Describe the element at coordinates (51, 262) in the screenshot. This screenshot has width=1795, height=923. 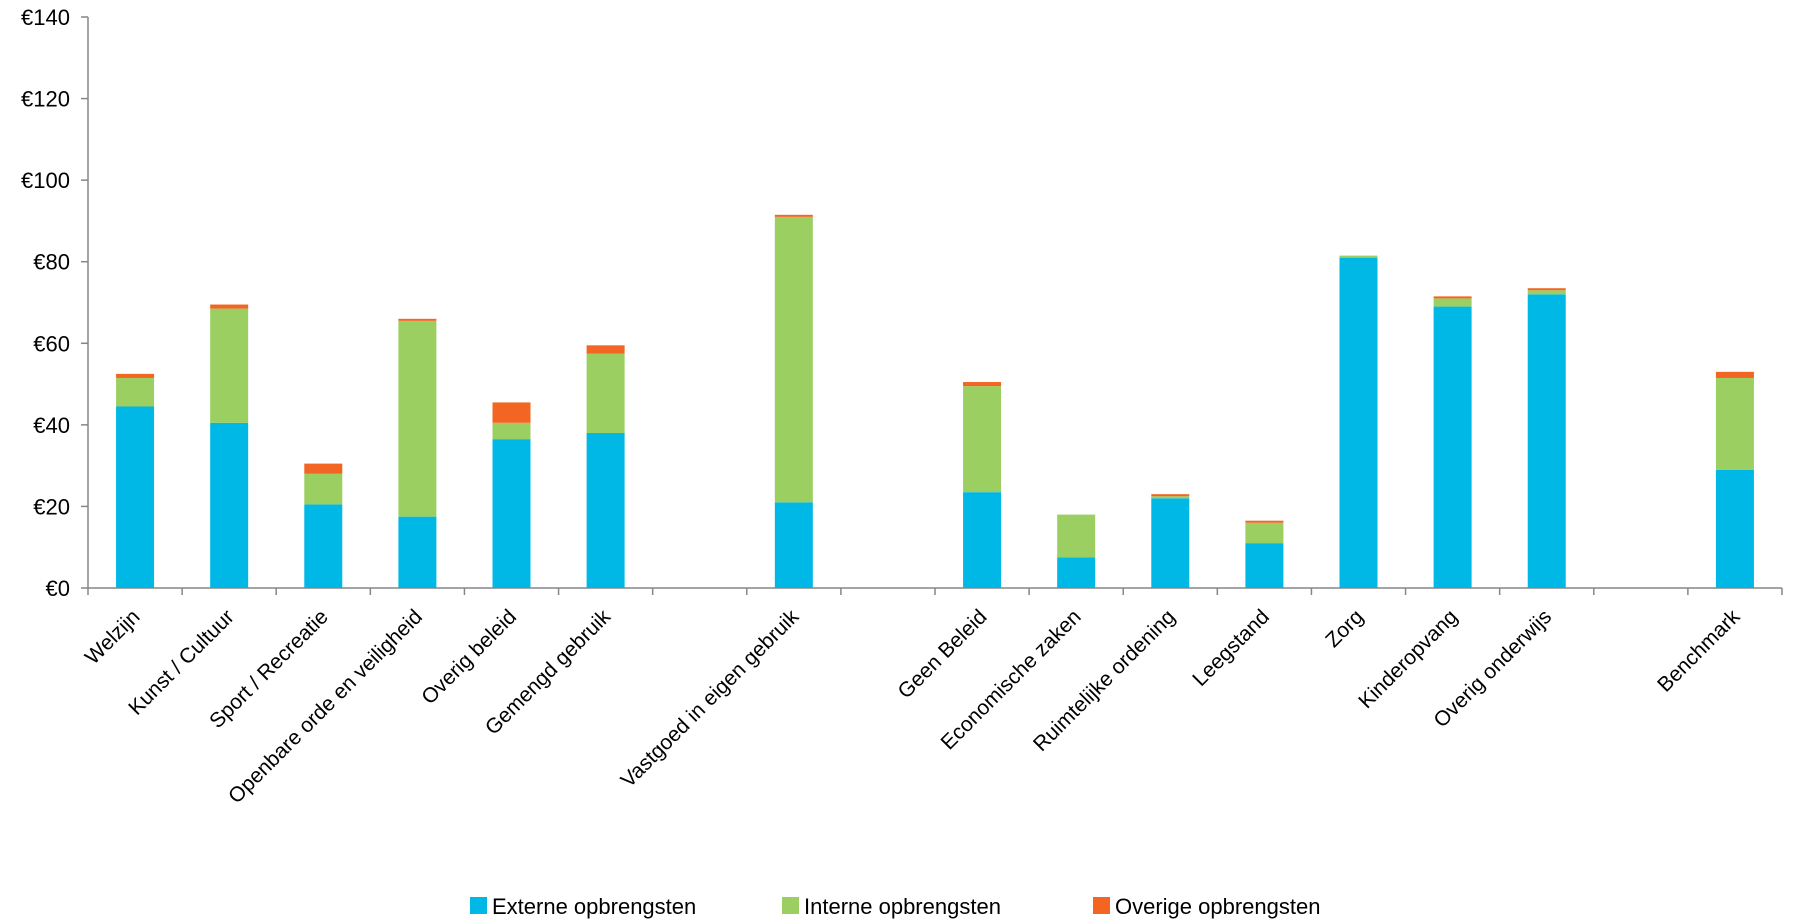
I see `y-tick-label: €80` at that location.